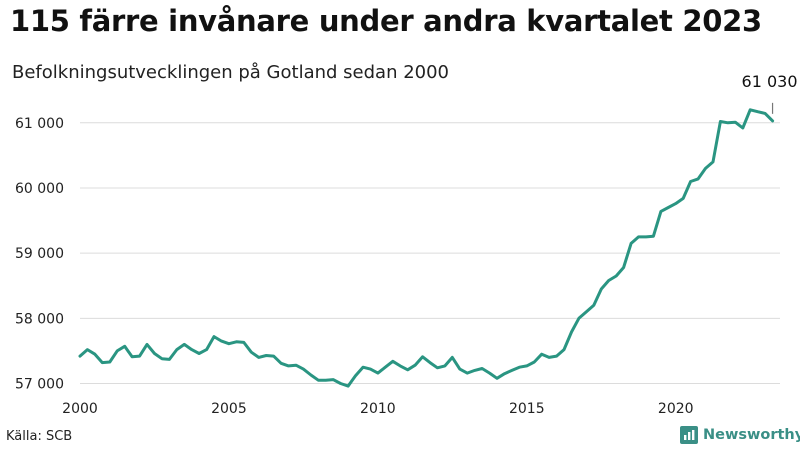 The width and height of the screenshot is (800, 450). What do you see at coordinates (689, 435) in the screenshot?
I see `newsworthy-logo-icon` at bounding box center [689, 435].